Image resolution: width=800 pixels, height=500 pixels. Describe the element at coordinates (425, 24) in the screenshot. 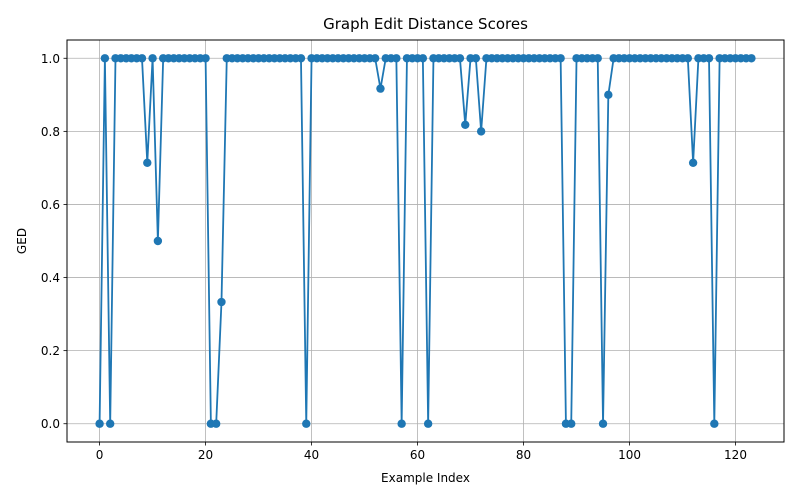

I see `chart-title: Graph Edit Distance Scores` at that location.